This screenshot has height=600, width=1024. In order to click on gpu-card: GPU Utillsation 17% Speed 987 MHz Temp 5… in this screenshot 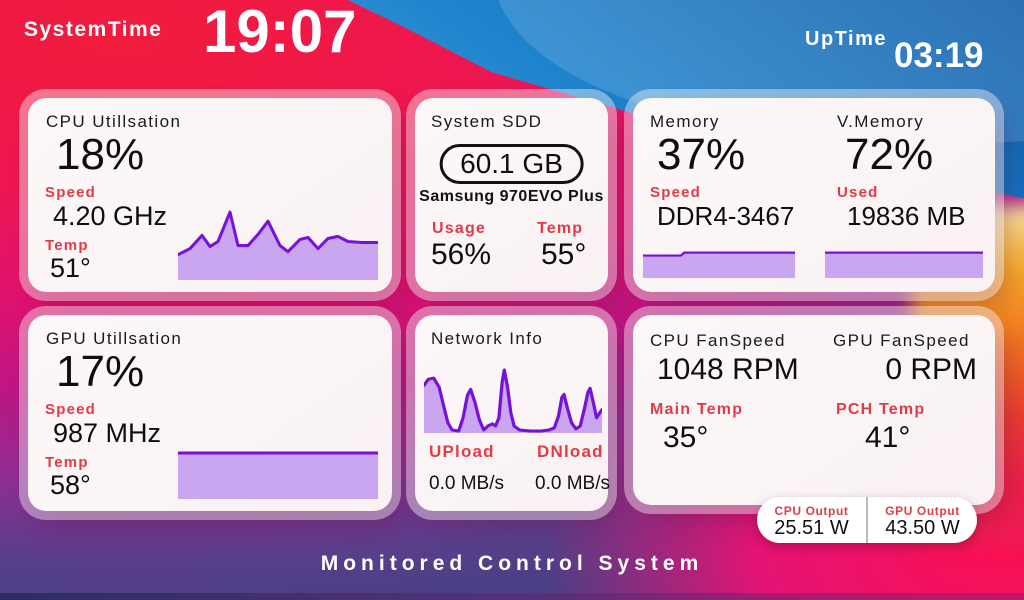, I will do `click(210, 413)`.